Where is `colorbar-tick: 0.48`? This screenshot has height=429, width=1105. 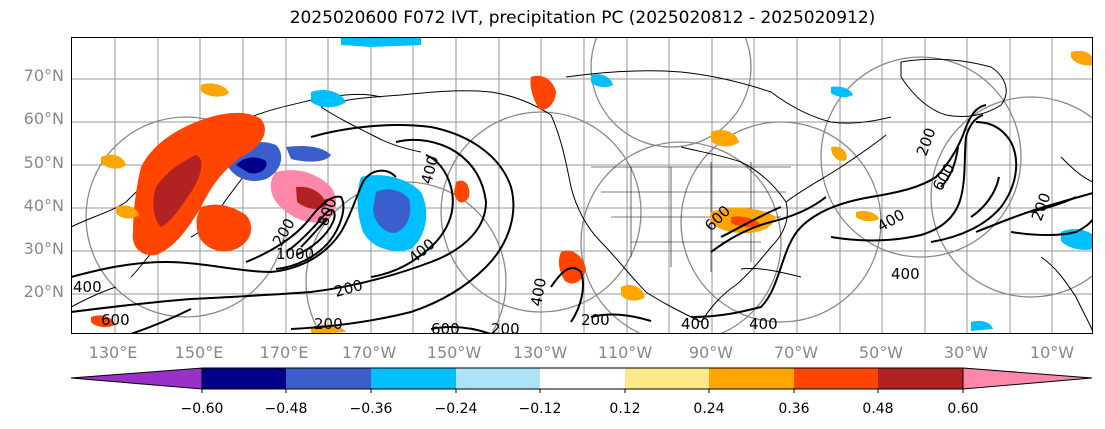 colorbar-tick: 0.48 is located at coordinates (878, 409).